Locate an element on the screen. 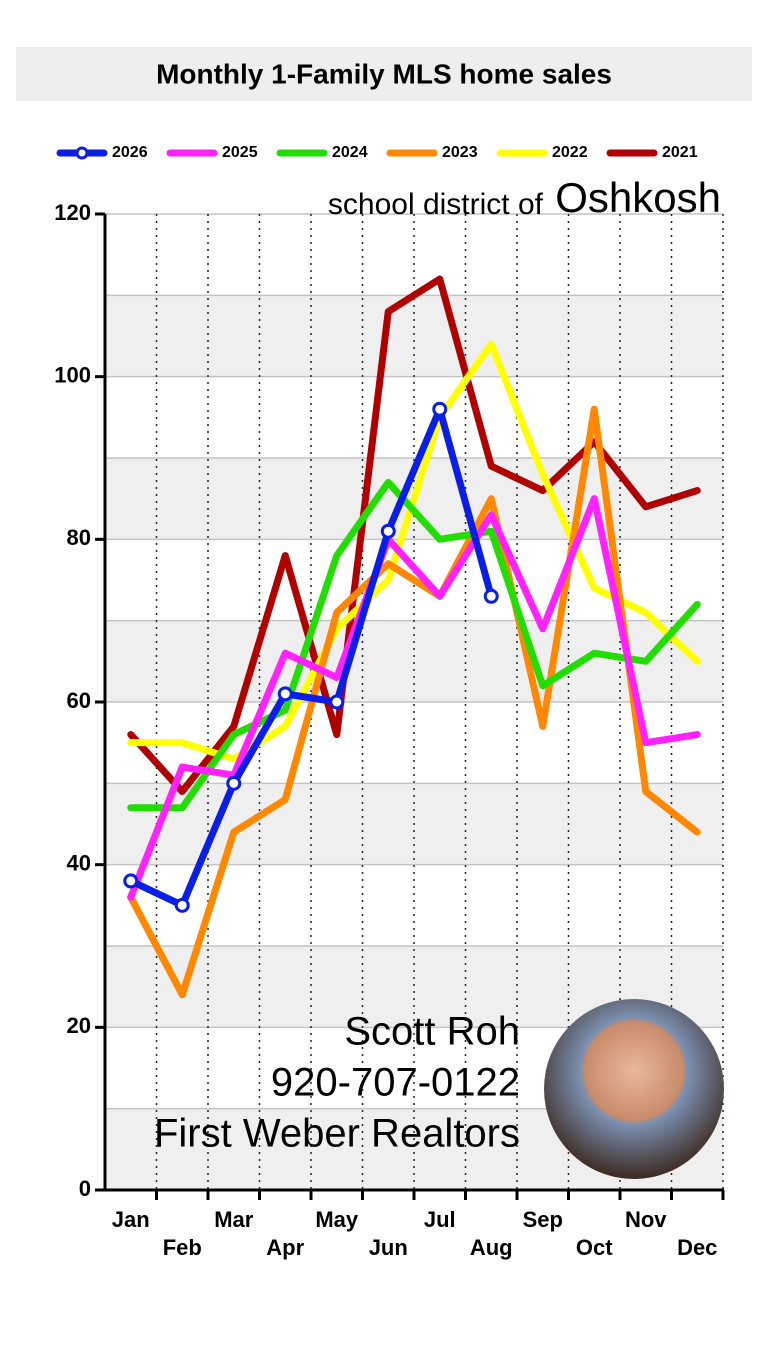 The height and width of the screenshot is (1370, 768). title-bar is located at coordinates (384, 74).